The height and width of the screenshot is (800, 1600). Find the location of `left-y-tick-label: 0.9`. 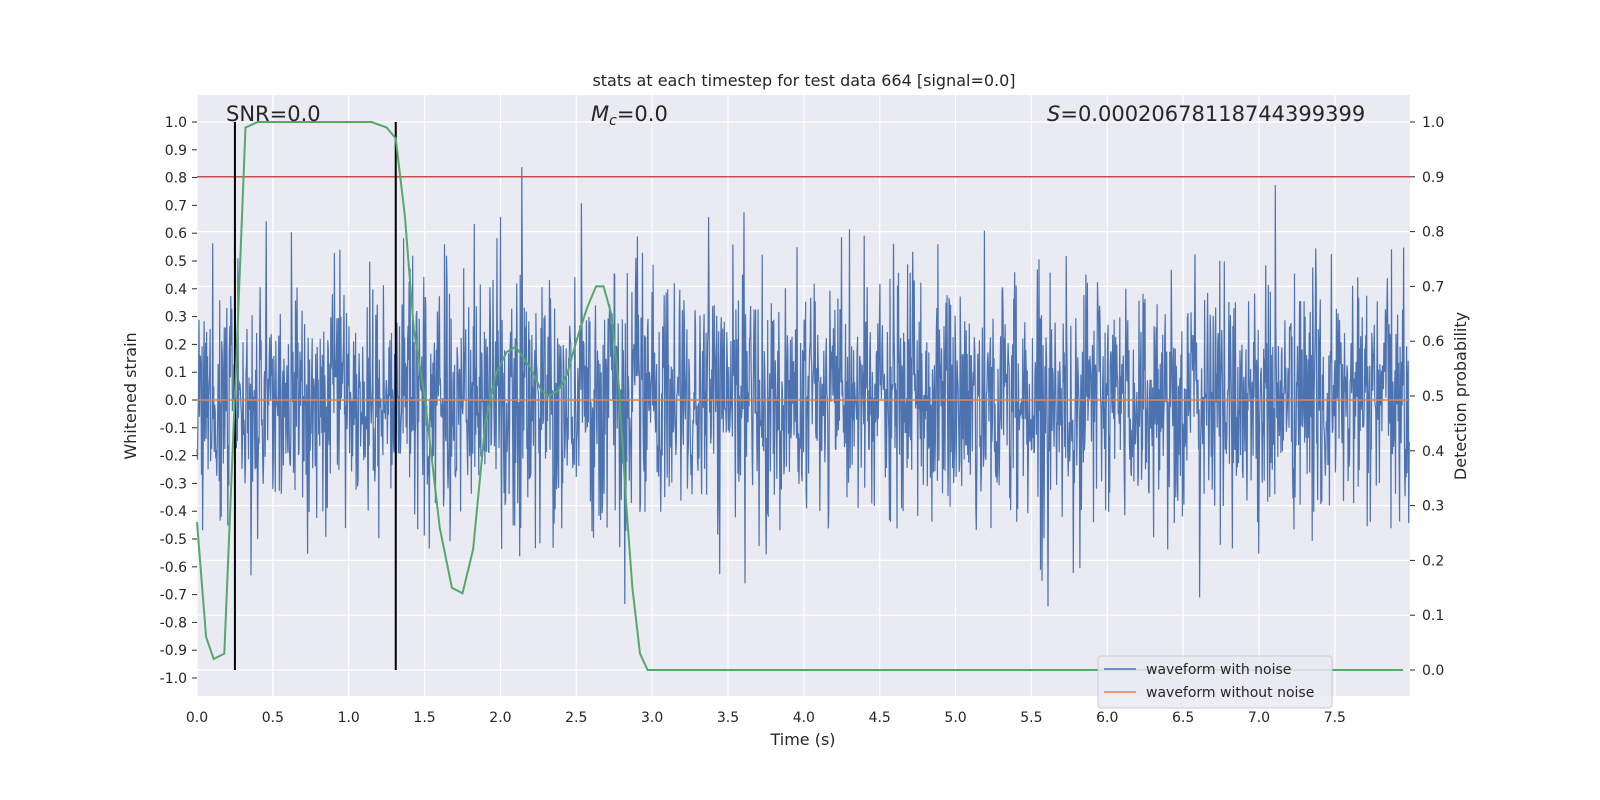

left-y-tick-label: 0.9 is located at coordinates (176, 151).